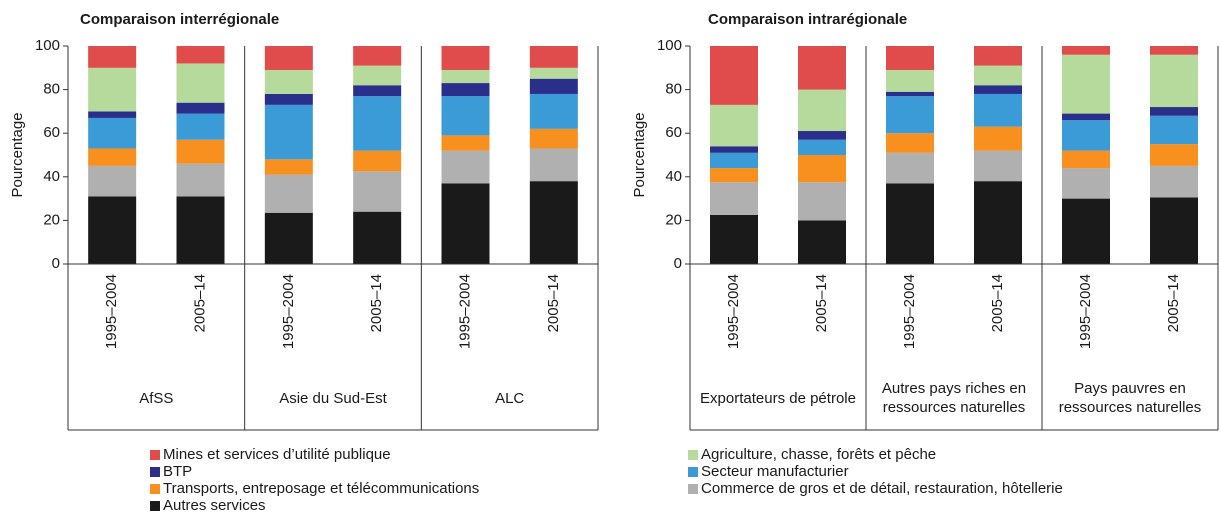  What do you see at coordinates (1130, 398) in the screenshot?
I see `group-label: Pays pauvres en ressources naturelles` at bounding box center [1130, 398].